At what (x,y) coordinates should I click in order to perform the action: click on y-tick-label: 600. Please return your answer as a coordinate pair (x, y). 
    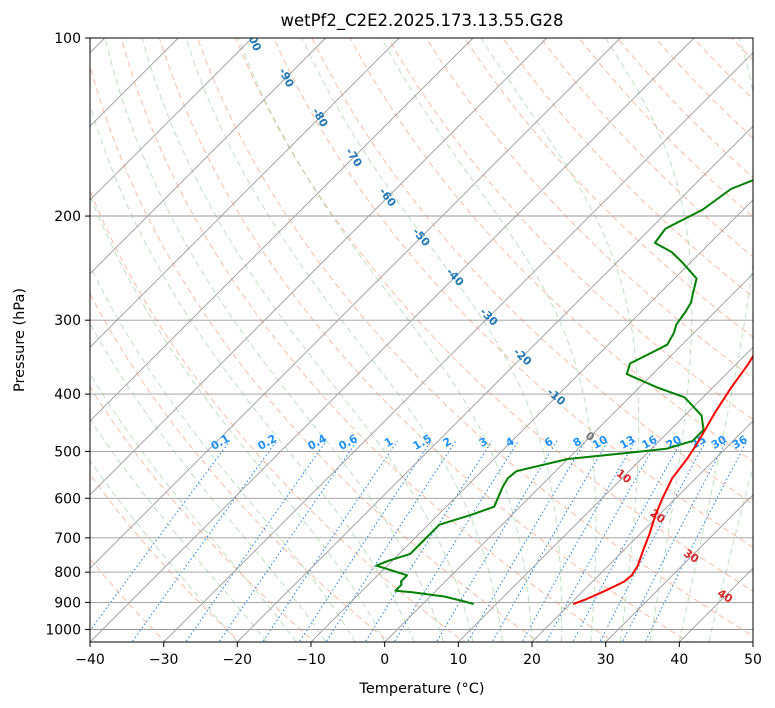
    Looking at the image, I should click on (67, 499).